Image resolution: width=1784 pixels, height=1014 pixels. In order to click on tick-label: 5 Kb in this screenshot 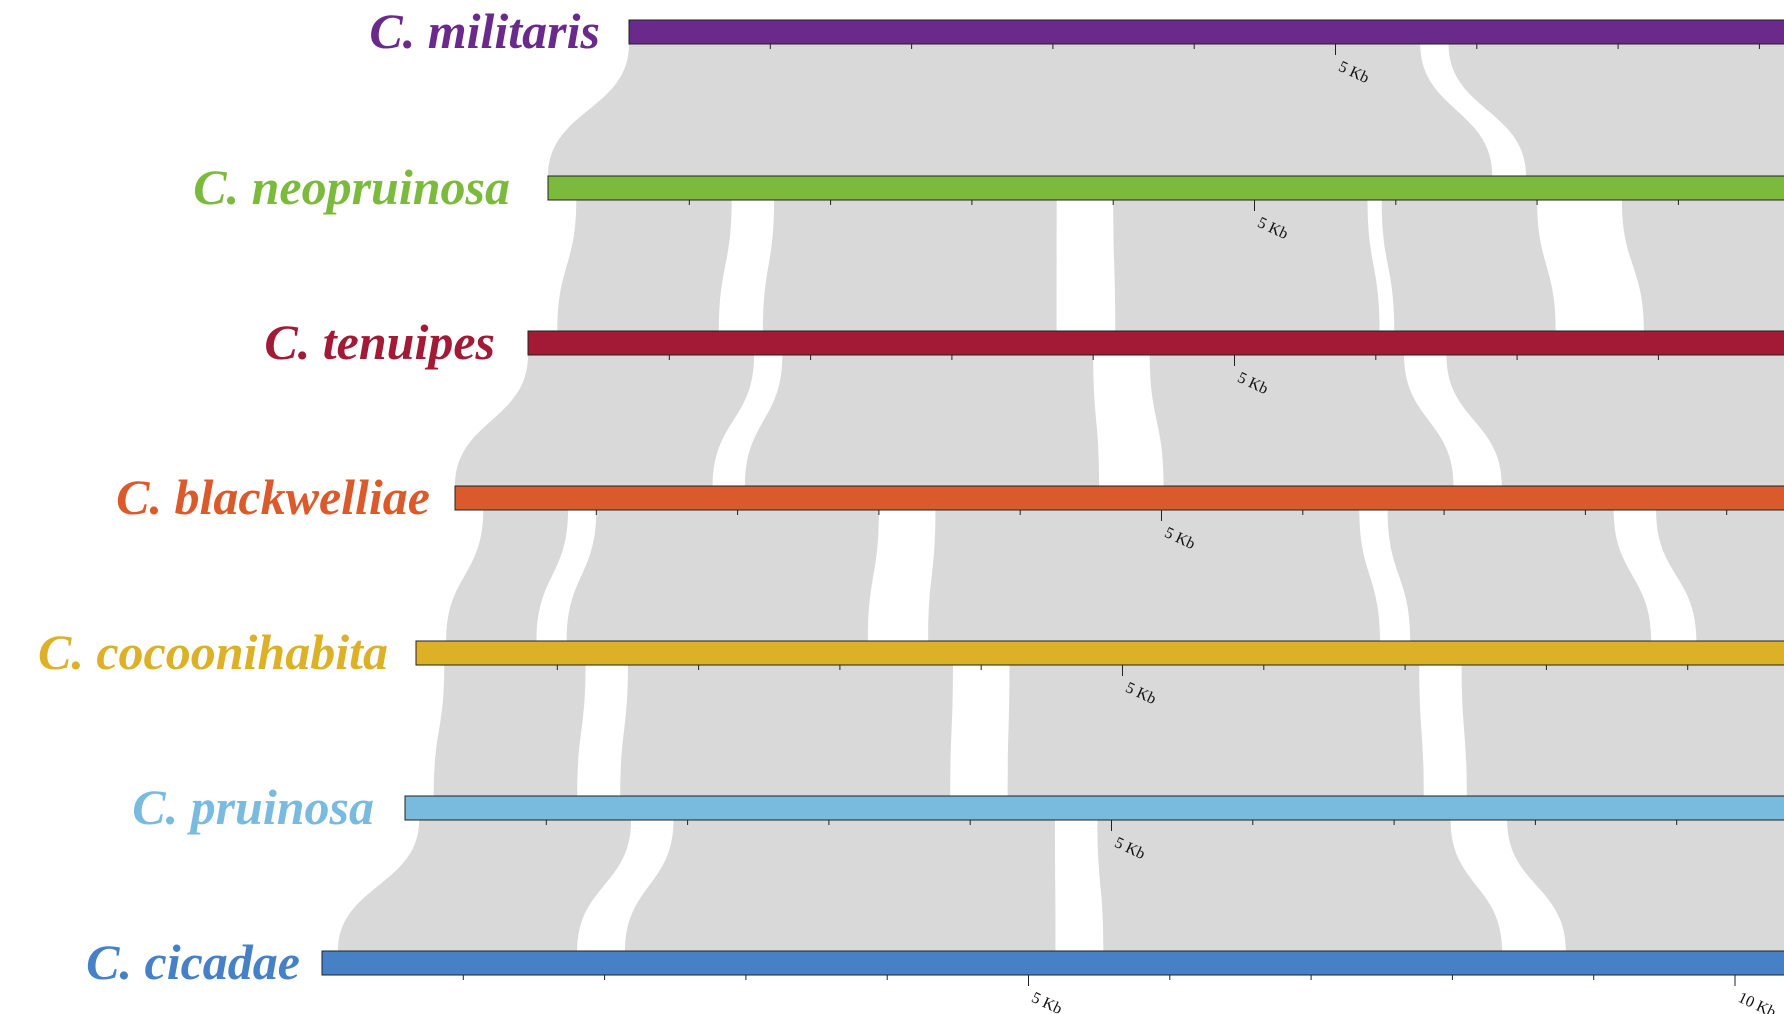, I will do `click(1047, 1001)`.